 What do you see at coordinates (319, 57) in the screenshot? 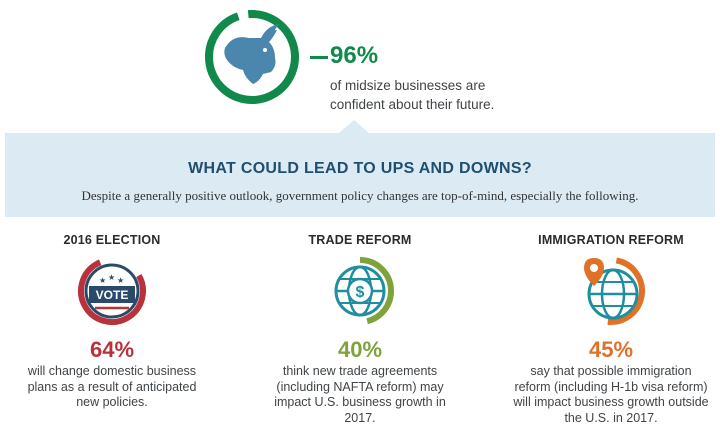
I see `hero-connector-line` at bounding box center [319, 57].